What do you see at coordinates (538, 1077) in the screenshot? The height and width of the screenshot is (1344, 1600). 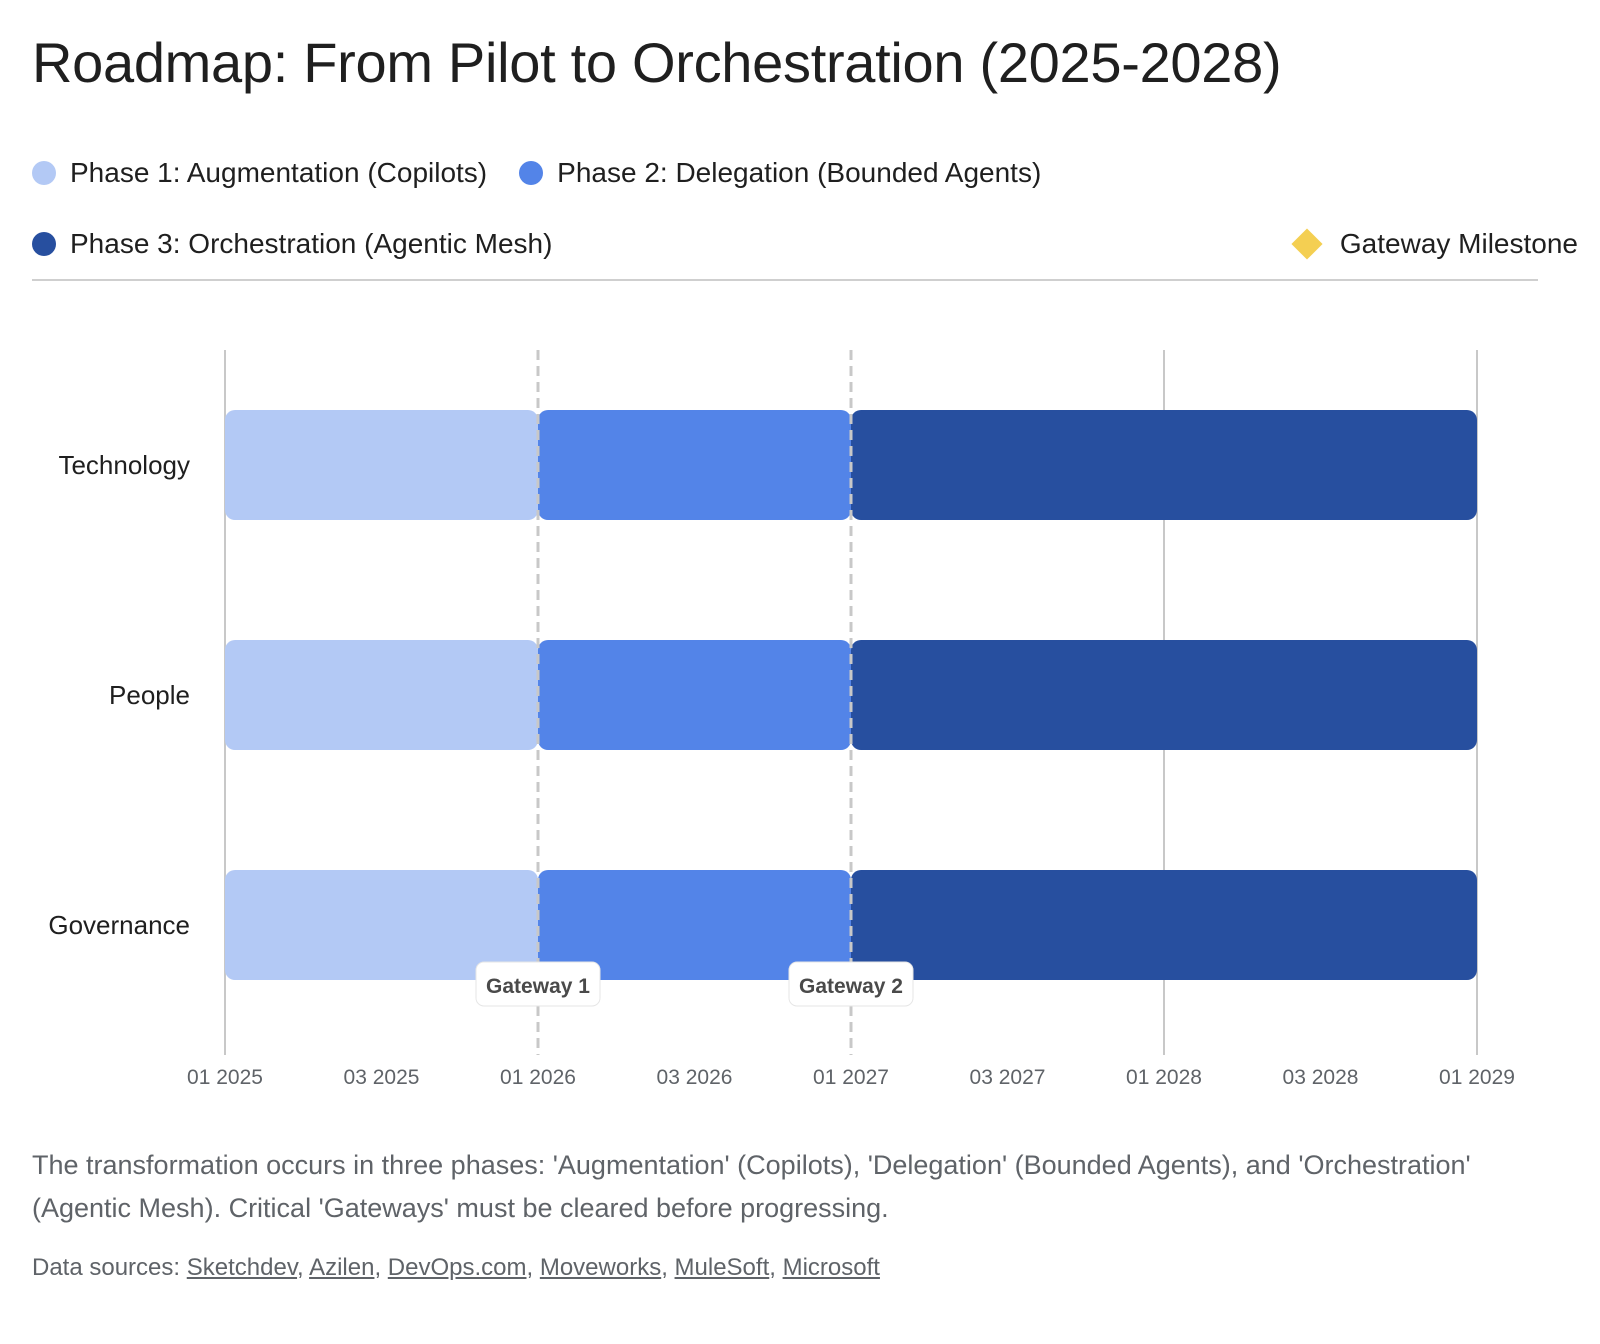 I see `x-tick-label-01-2026: 01 2026` at bounding box center [538, 1077].